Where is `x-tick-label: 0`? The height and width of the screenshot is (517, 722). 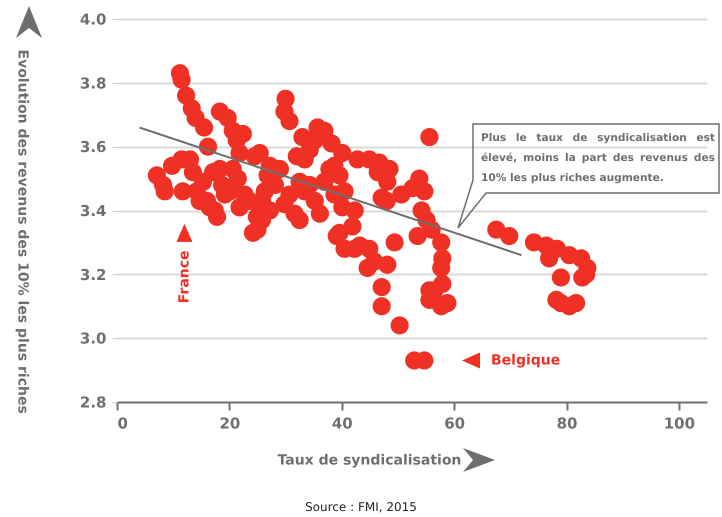
x-tick-label: 0 is located at coordinates (123, 423).